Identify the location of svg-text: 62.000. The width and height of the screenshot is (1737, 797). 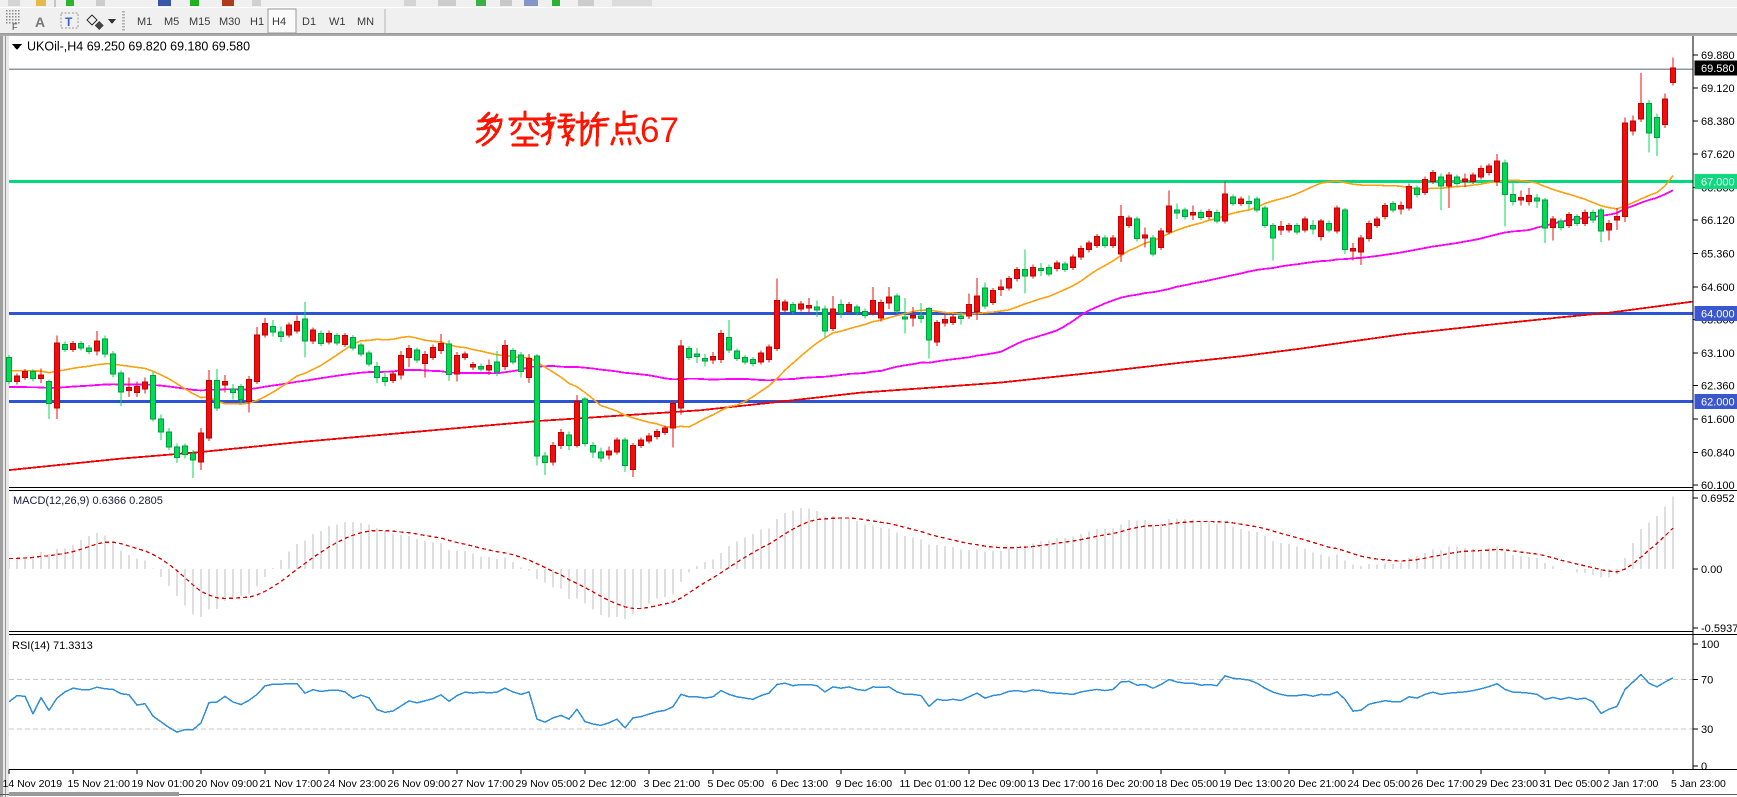
(1718, 403).